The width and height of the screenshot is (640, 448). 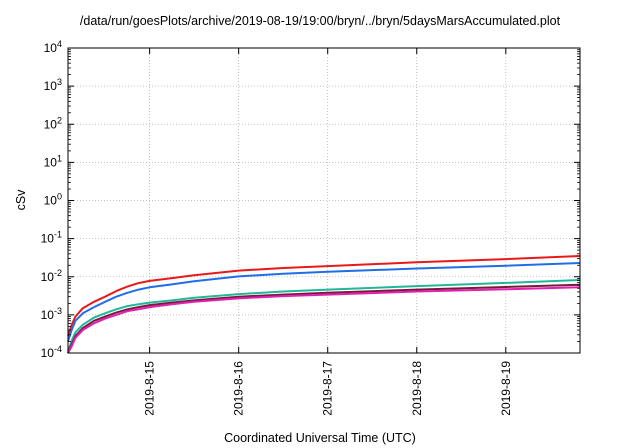 What do you see at coordinates (53, 85) in the screenshot?
I see `y-tick-label: 10³` at bounding box center [53, 85].